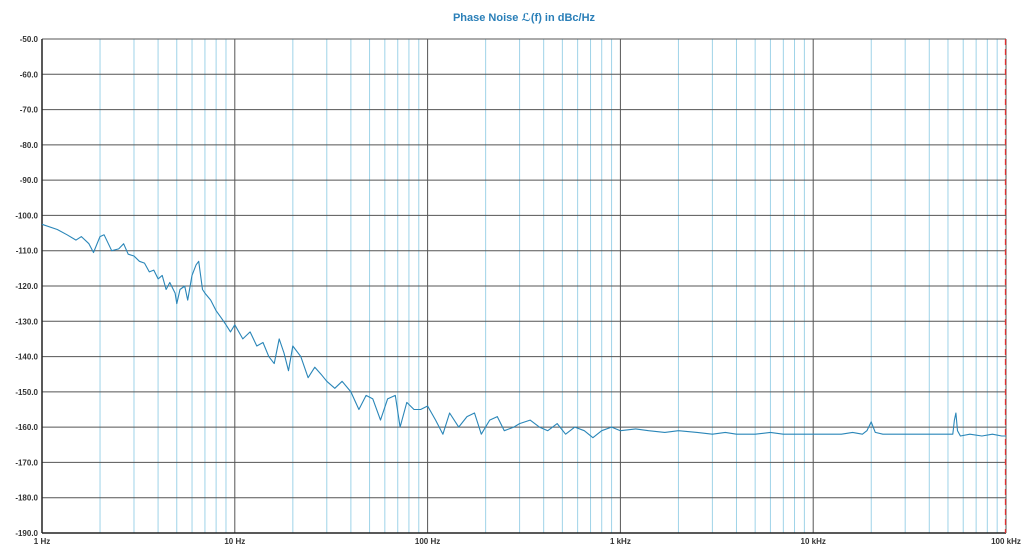 This screenshot has width=1024, height=553. I want to click on y-tick-label: -80.0, so click(29, 145).